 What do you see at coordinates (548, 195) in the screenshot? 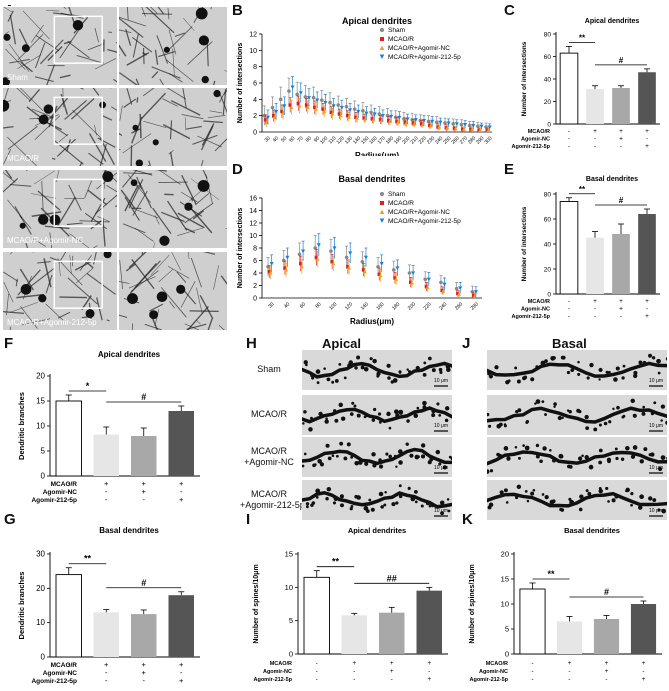
I see `y-tick-label: 80` at bounding box center [548, 195].